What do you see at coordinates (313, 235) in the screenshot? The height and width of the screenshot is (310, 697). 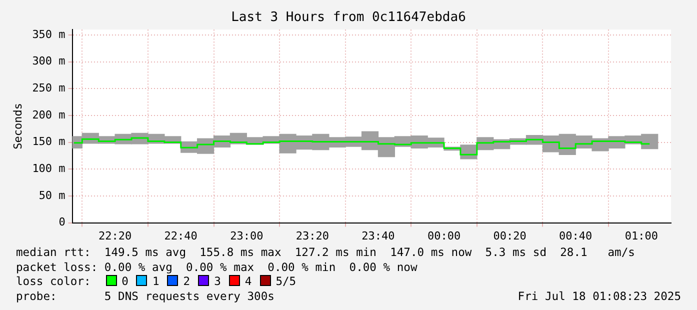 I see `x-tick-label: 23:20` at bounding box center [313, 235].